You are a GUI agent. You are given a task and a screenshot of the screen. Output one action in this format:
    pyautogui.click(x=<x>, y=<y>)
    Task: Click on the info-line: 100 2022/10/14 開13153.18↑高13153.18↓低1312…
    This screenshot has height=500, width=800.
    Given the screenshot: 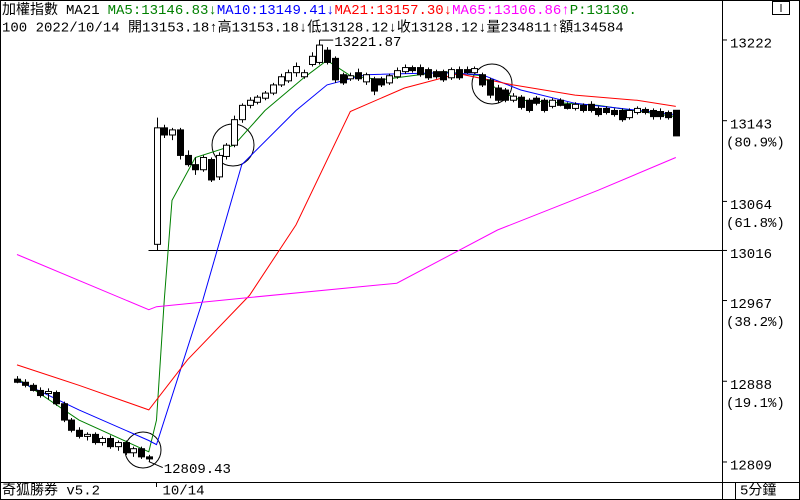 What is the action you would take?
    pyautogui.click(x=313, y=28)
    